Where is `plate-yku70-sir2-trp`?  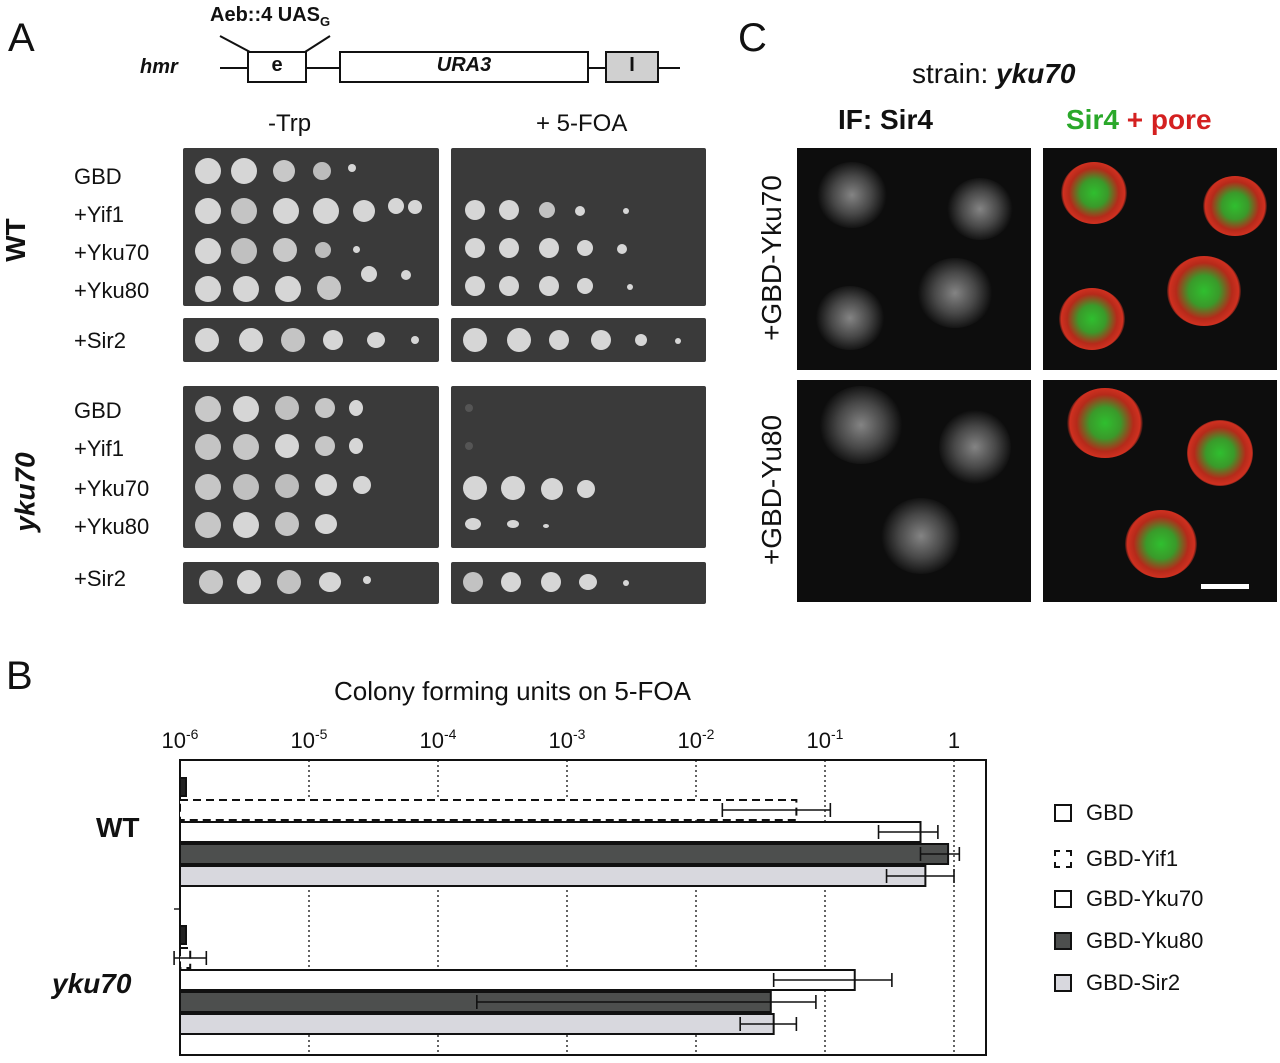 plate-yku70-sir2-trp is located at coordinates (311, 583).